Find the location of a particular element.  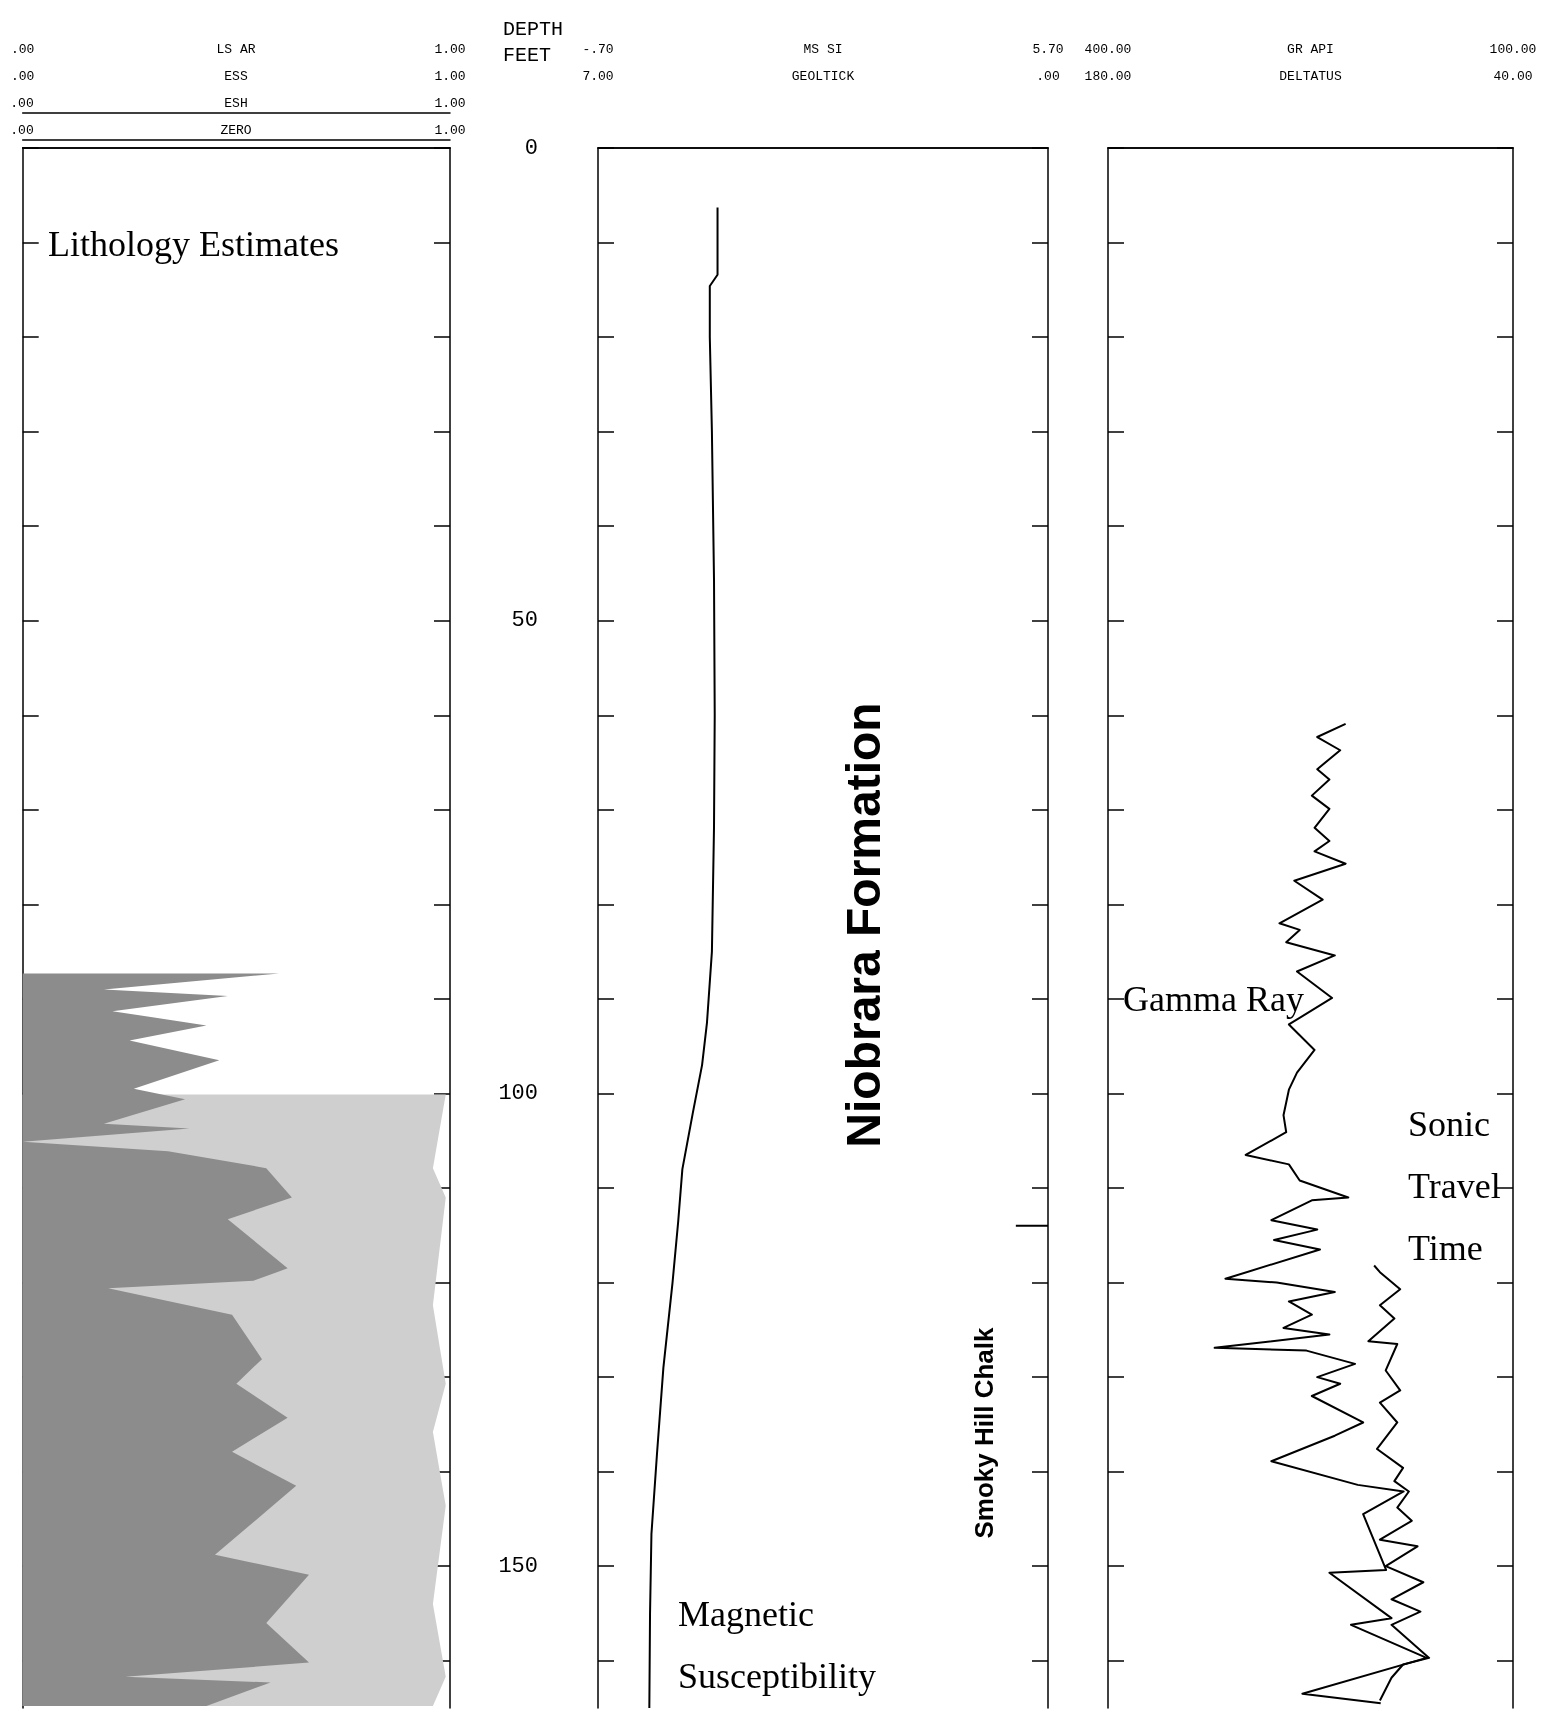

x2-axis-title: DELTATUS is located at coordinates (1310, 76).